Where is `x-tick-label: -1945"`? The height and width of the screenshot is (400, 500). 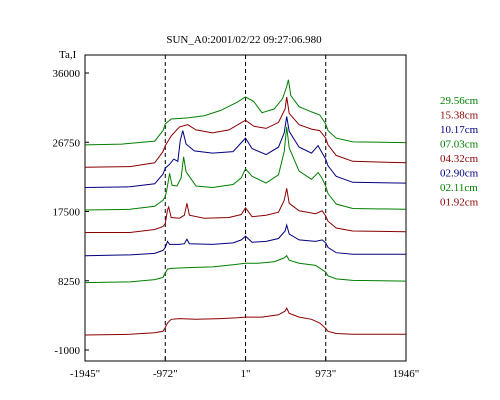
x-tick-label: -1945" is located at coordinates (85, 374).